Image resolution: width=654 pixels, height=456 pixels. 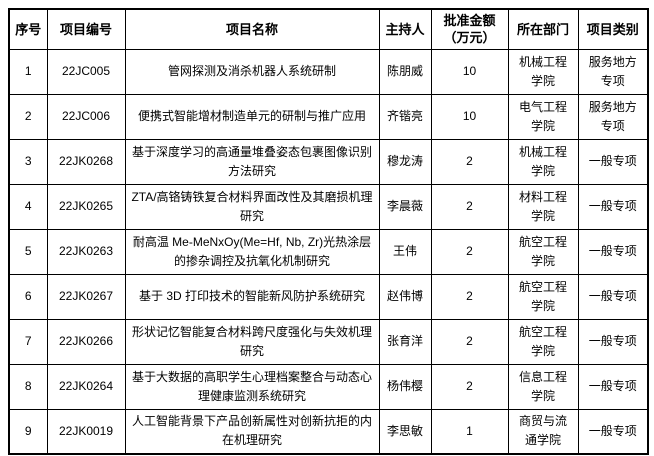 I want to click on cell-project-code: 22JK0266, so click(x=86, y=341).